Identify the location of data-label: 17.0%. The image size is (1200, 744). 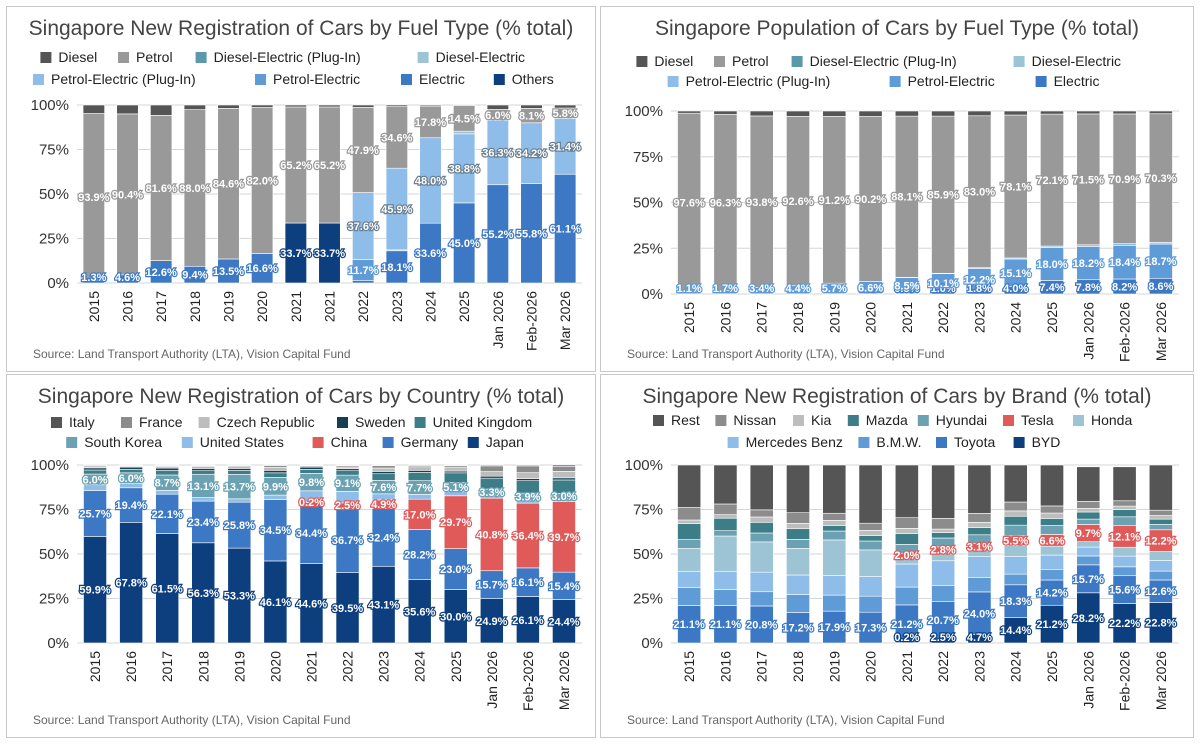
(419, 515).